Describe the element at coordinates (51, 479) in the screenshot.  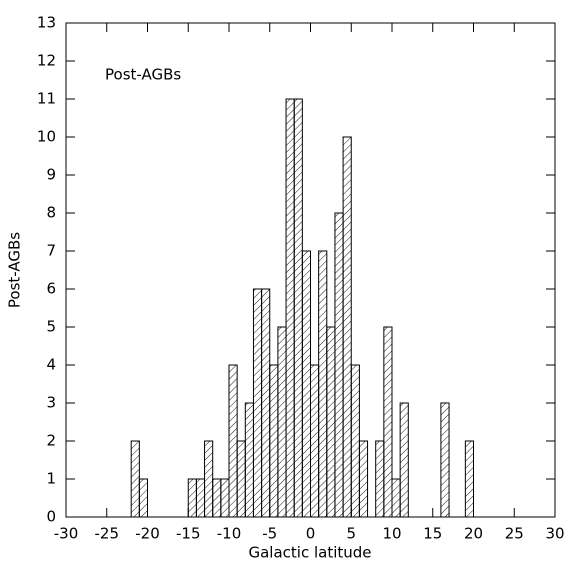
I see `y-tick-label: 1` at that location.